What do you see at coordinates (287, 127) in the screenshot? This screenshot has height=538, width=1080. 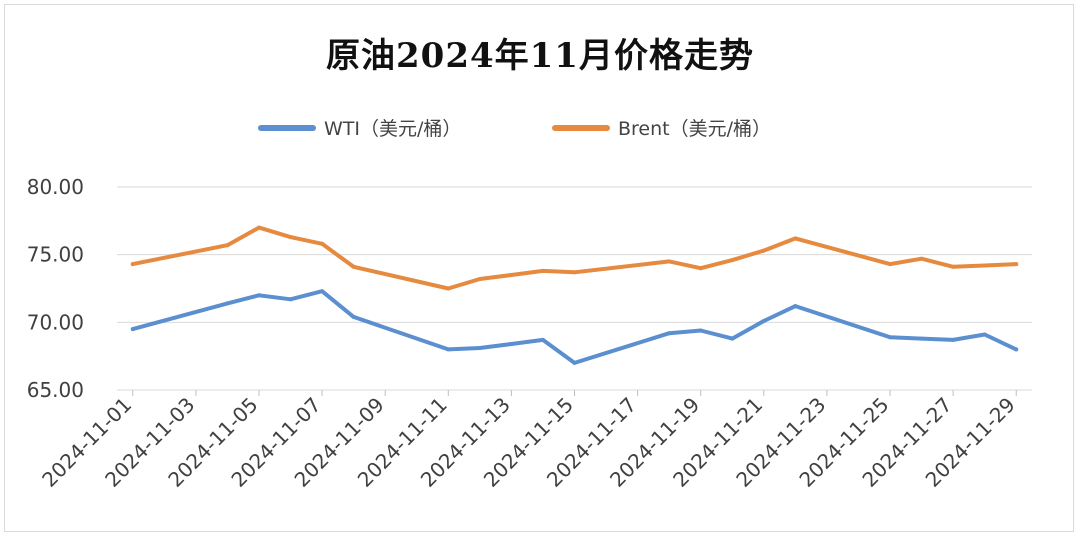 I see `legend-swatch-wti` at bounding box center [287, 127].